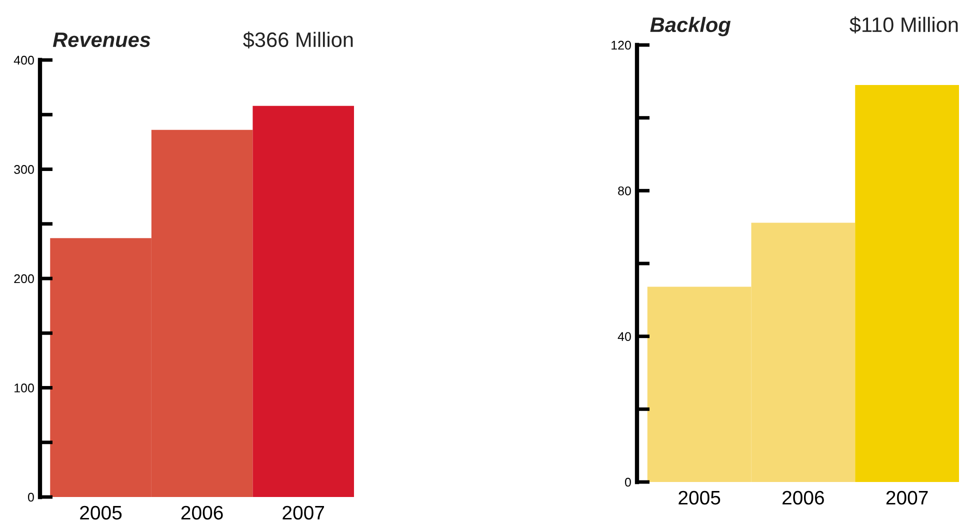 This screenshot has height=531, width=964. Describe the element at coordinates (101, 40) in the screenshot. I see `chart-title: Revenues` at that location.